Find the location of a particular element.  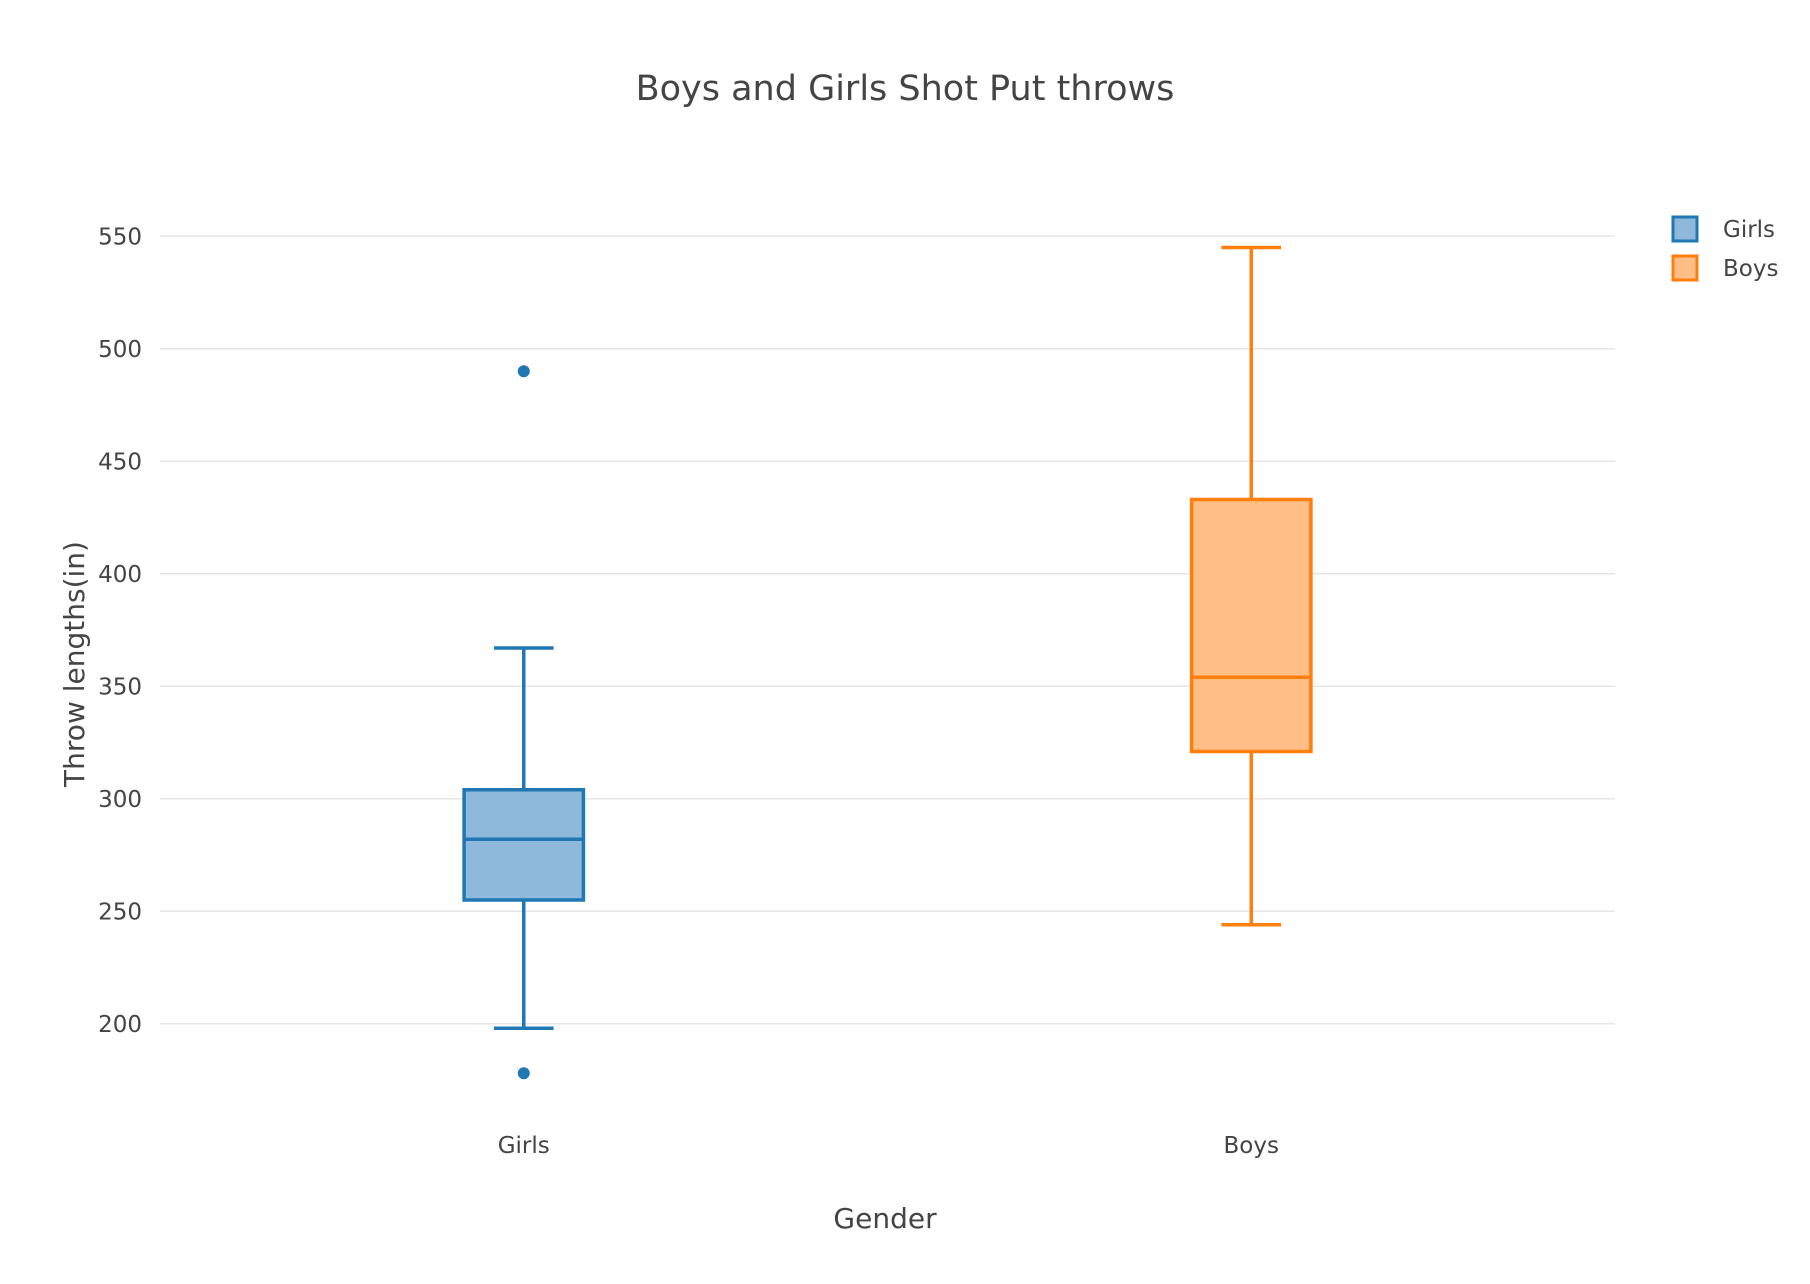

legend-label: Boys is located at coordinates (1750, 269).